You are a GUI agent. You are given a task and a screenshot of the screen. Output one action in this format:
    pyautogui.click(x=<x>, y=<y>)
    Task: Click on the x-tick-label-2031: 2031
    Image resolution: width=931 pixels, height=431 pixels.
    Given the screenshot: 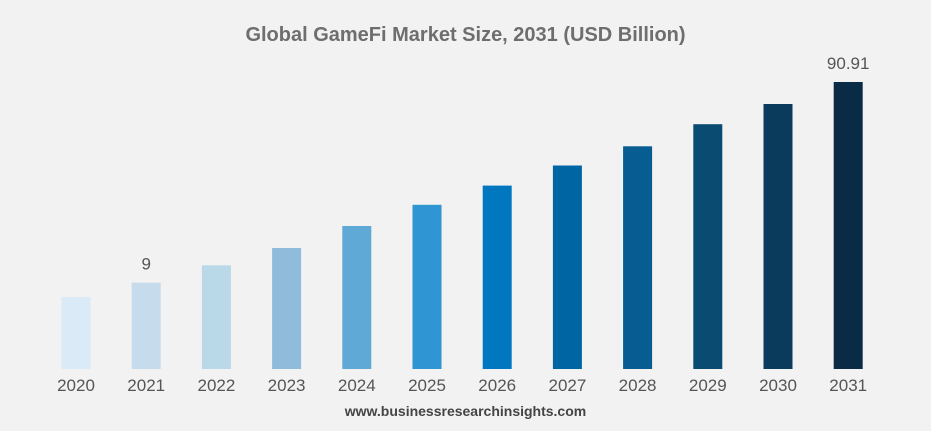 What is the action you would take?
    pyautogui.click(x=848, y=385)
    